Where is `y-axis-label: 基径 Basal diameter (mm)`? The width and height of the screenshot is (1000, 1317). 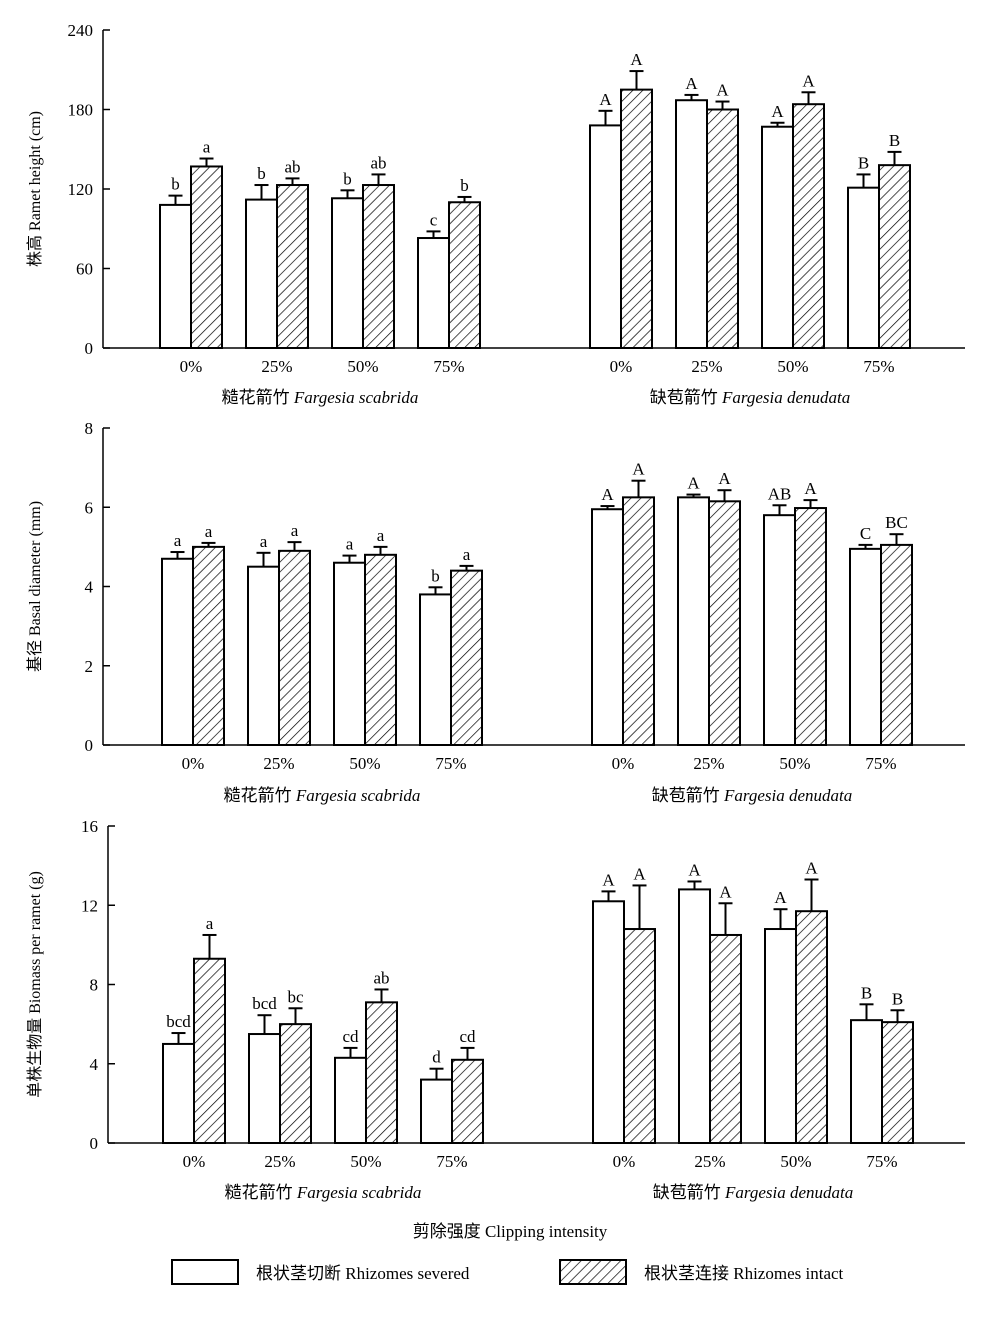
y-axis-label: 基径 Basal diameter (mm) is located at coordinates (35, 586).